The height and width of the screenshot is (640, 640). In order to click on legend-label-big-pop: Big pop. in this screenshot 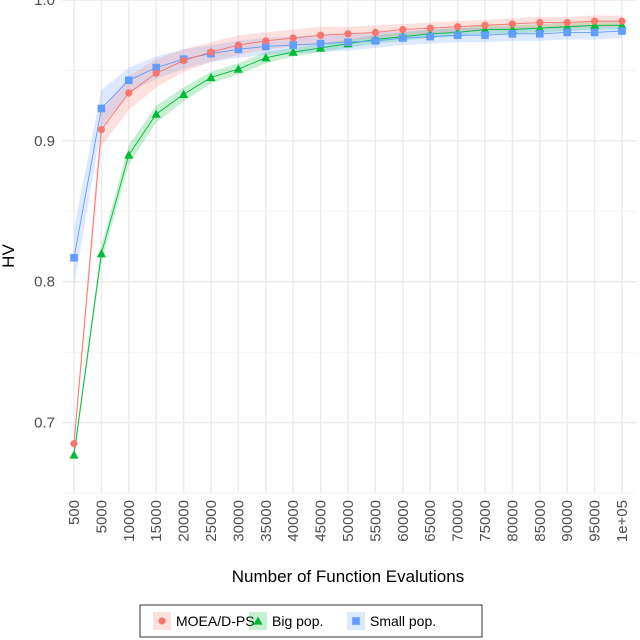, I will do `click(297, 621)`.